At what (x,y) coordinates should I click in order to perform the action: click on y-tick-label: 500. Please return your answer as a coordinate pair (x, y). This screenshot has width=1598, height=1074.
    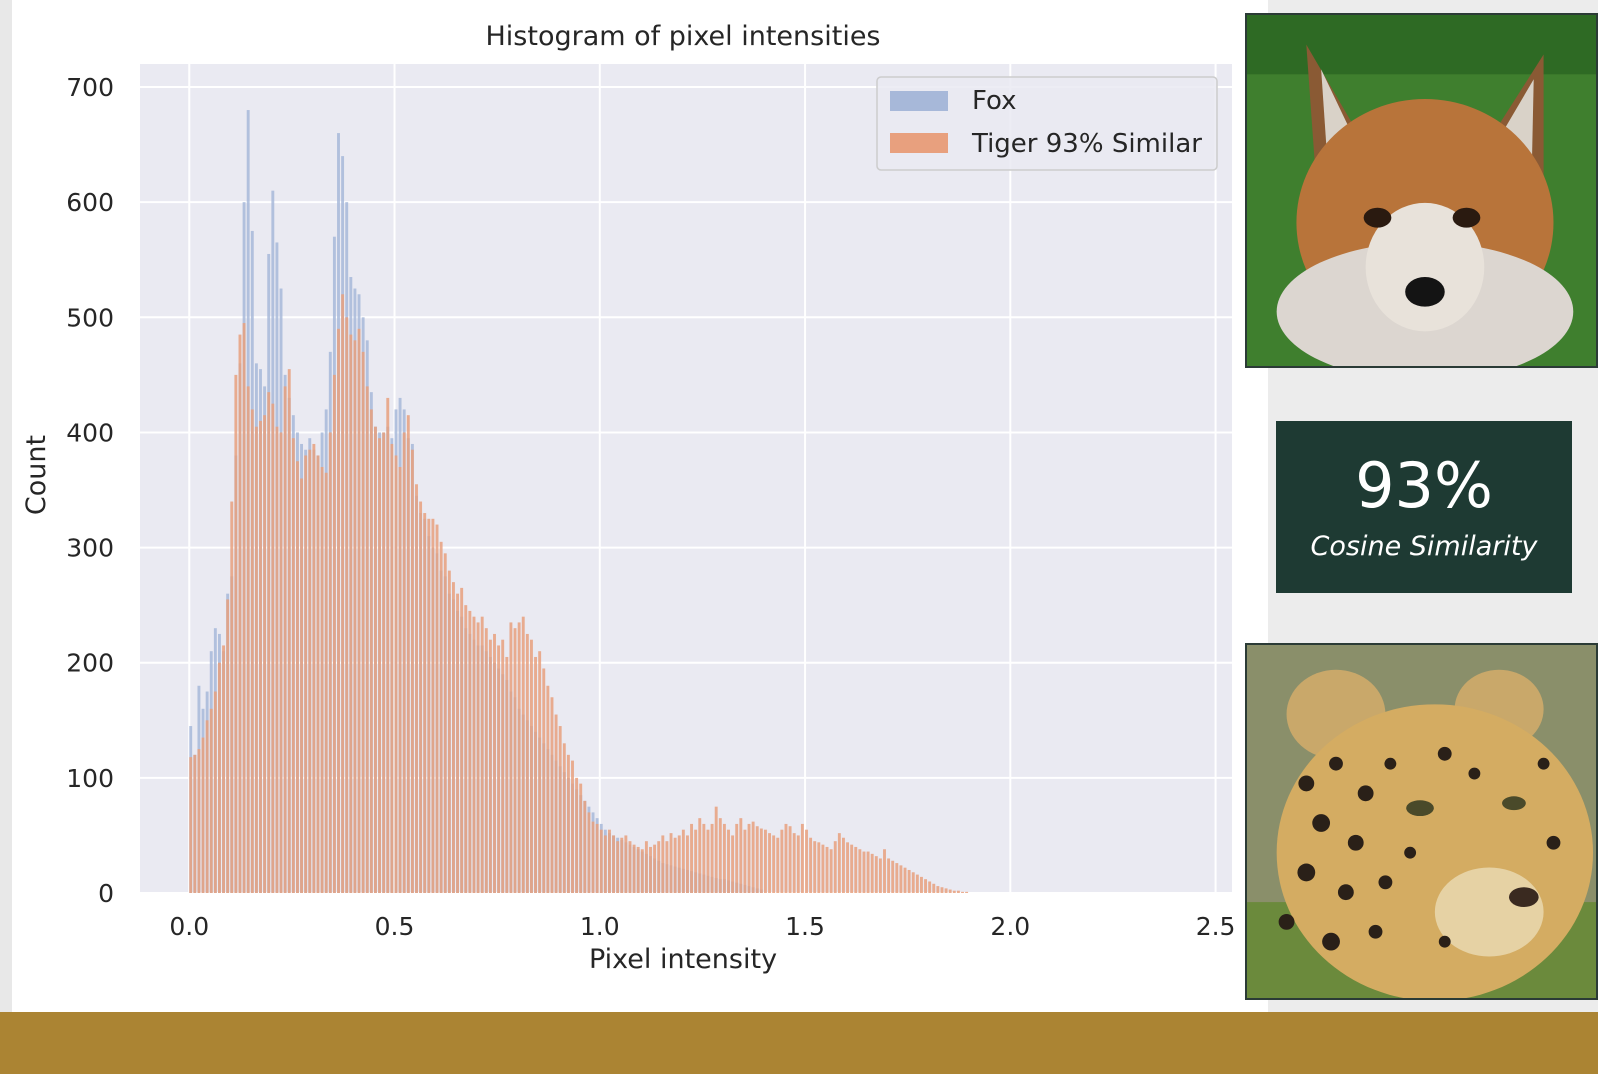
    Looking at the image, I should click on (90, 317).